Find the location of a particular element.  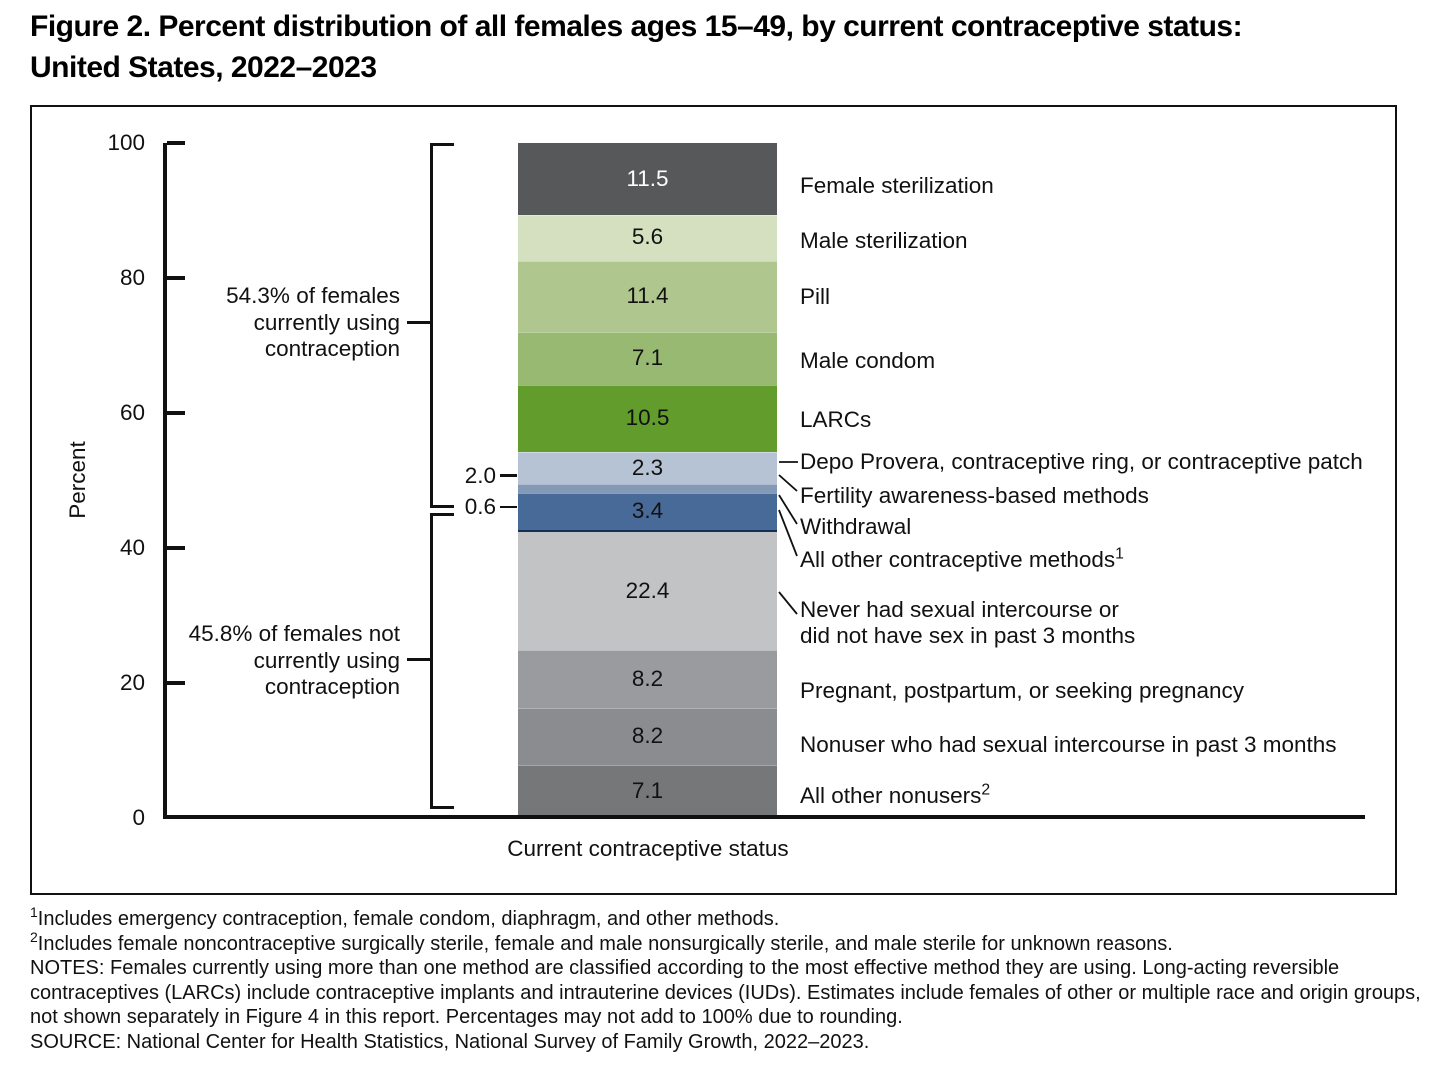

y-tick-label: 40 is located at coordinates (132, 547).